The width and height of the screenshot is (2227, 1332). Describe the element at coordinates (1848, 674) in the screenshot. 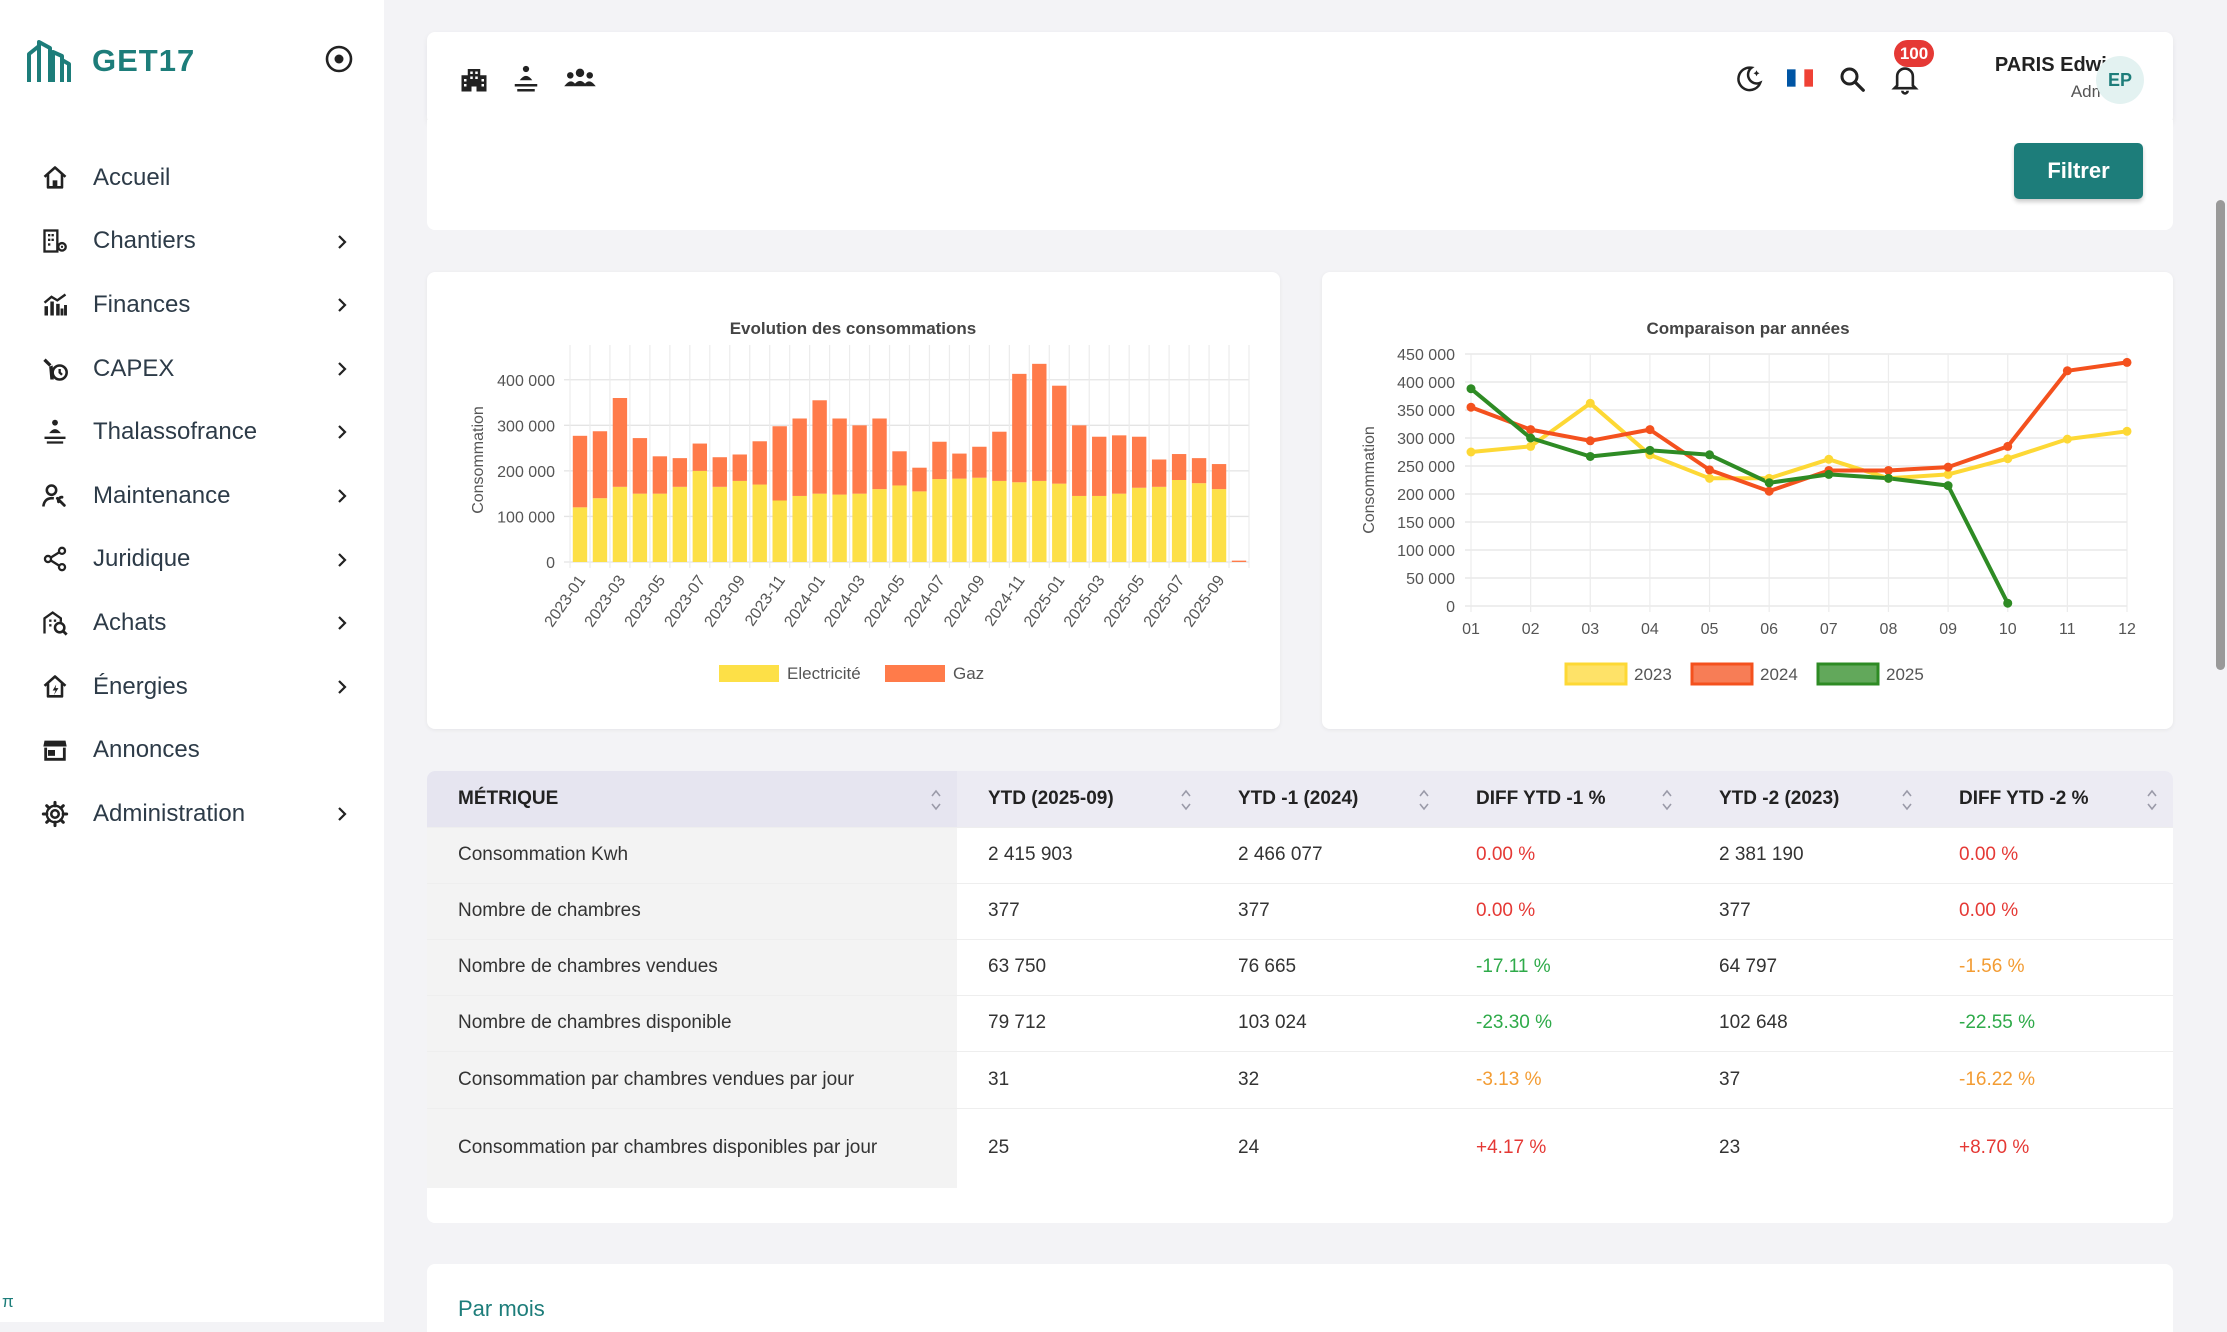

I see `legend-swatch-2025` at that location.